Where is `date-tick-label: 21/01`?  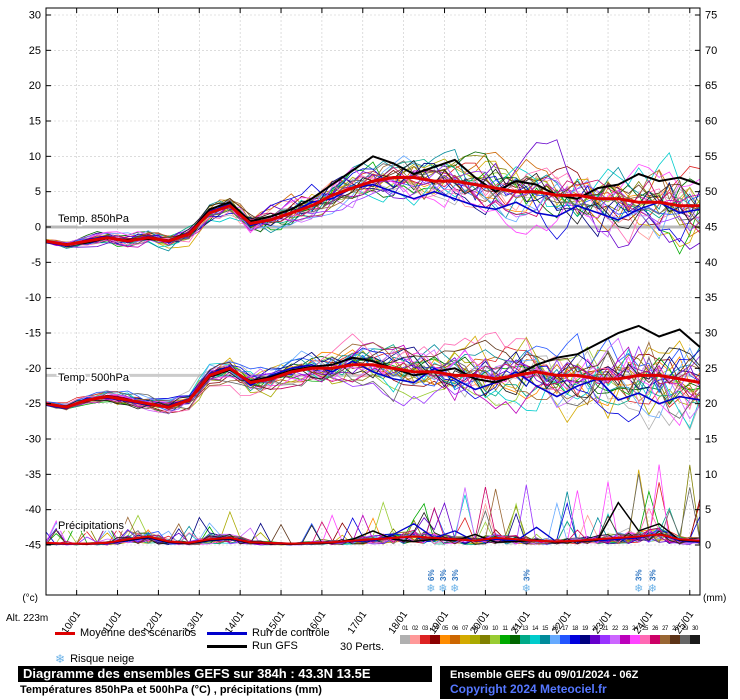
date-tick-label: 21/01 is located at coordinates (521, 622).